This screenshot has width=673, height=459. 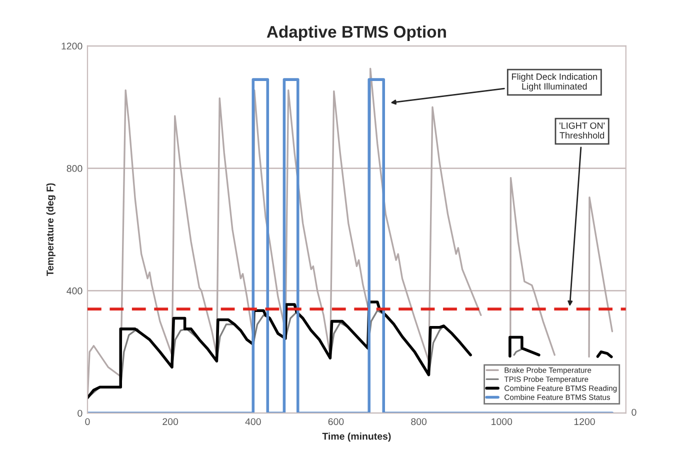 What do you see at coordinates (584, 422) in the screenshot?
I see `x-tick-label: 1200` at bounding box center [584, 422].